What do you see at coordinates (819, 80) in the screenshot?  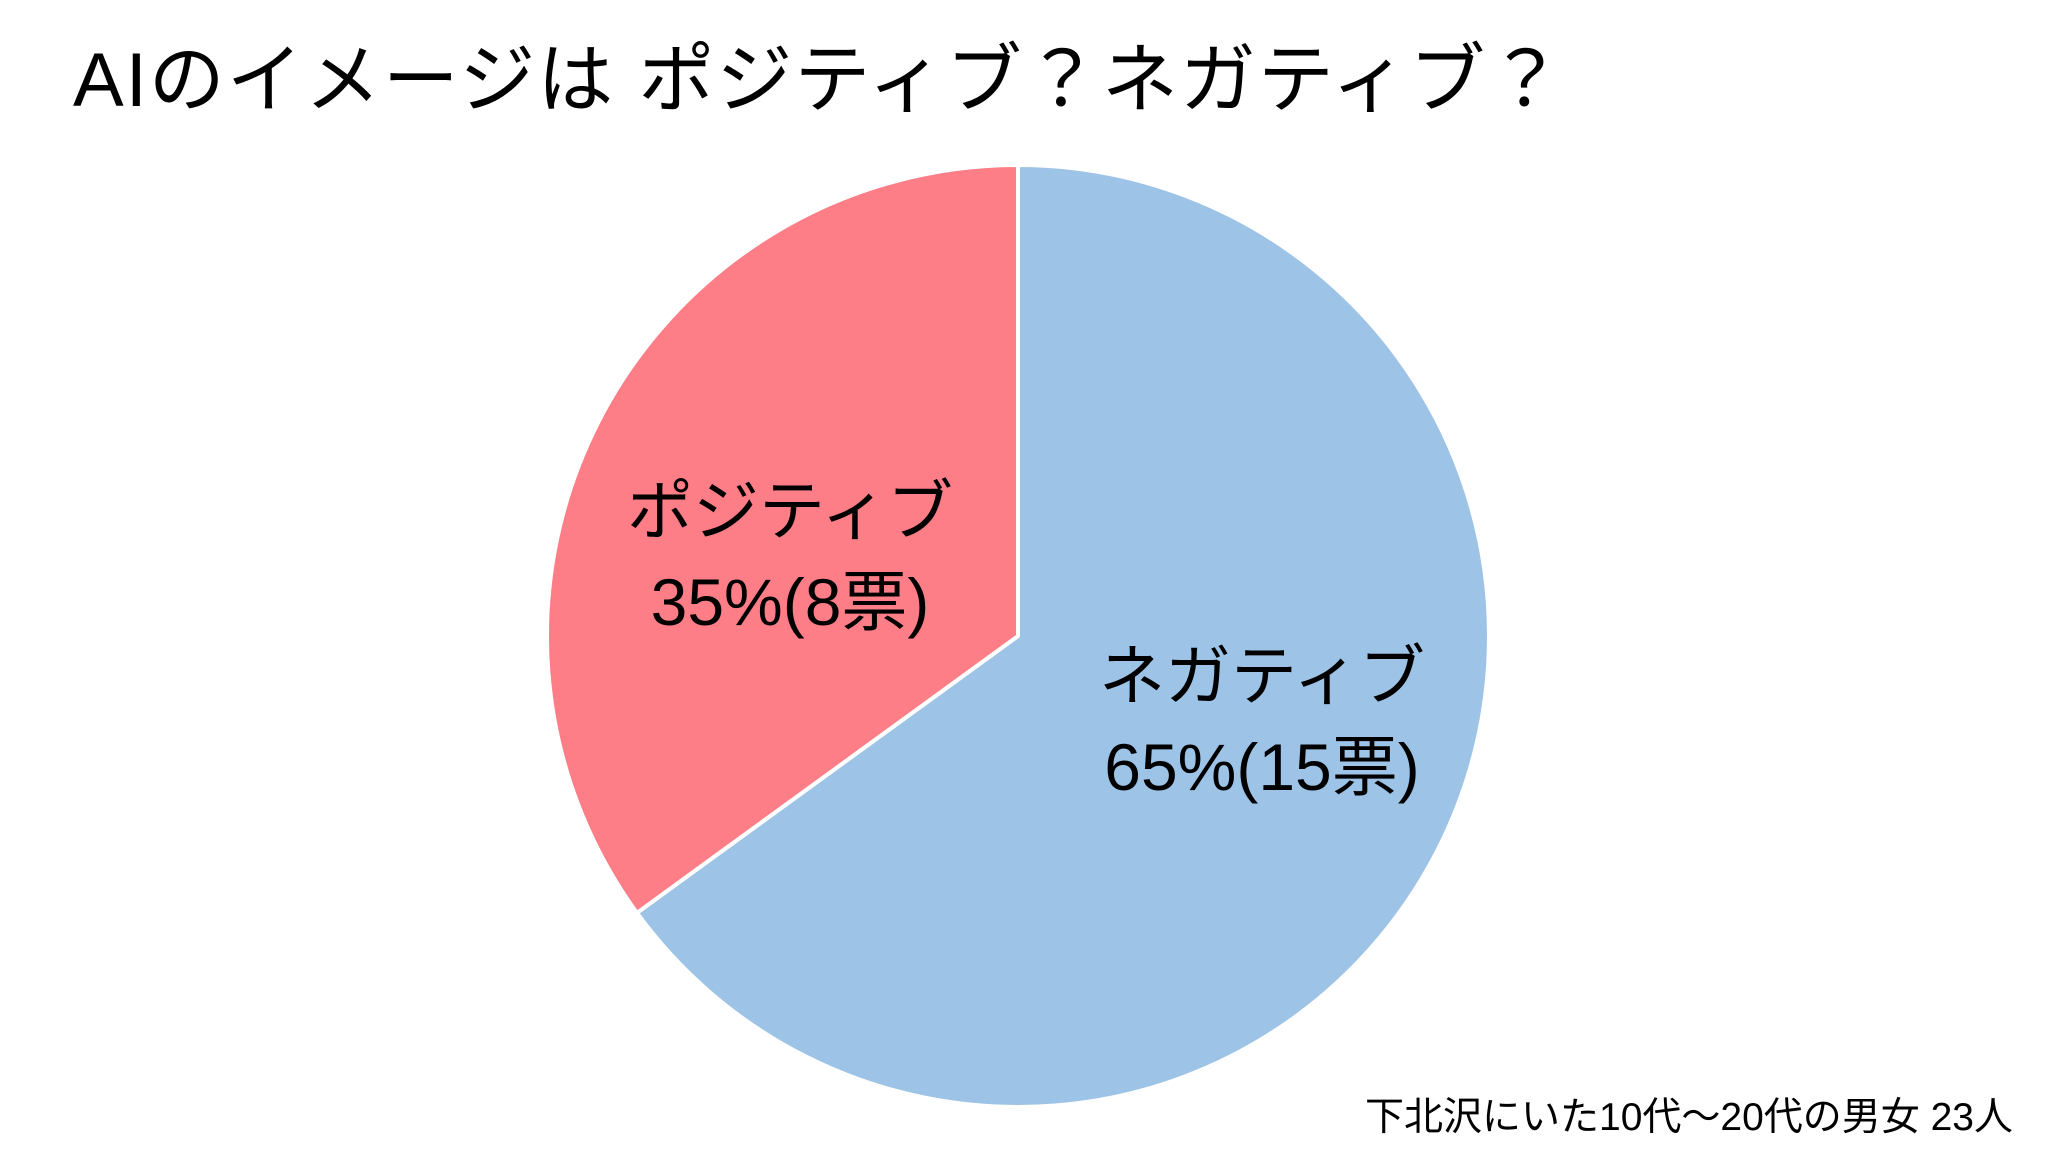 I see `chart-title: AIのイメージは ポジティブ？ネガティブ？` at bounding box center [819, 80].